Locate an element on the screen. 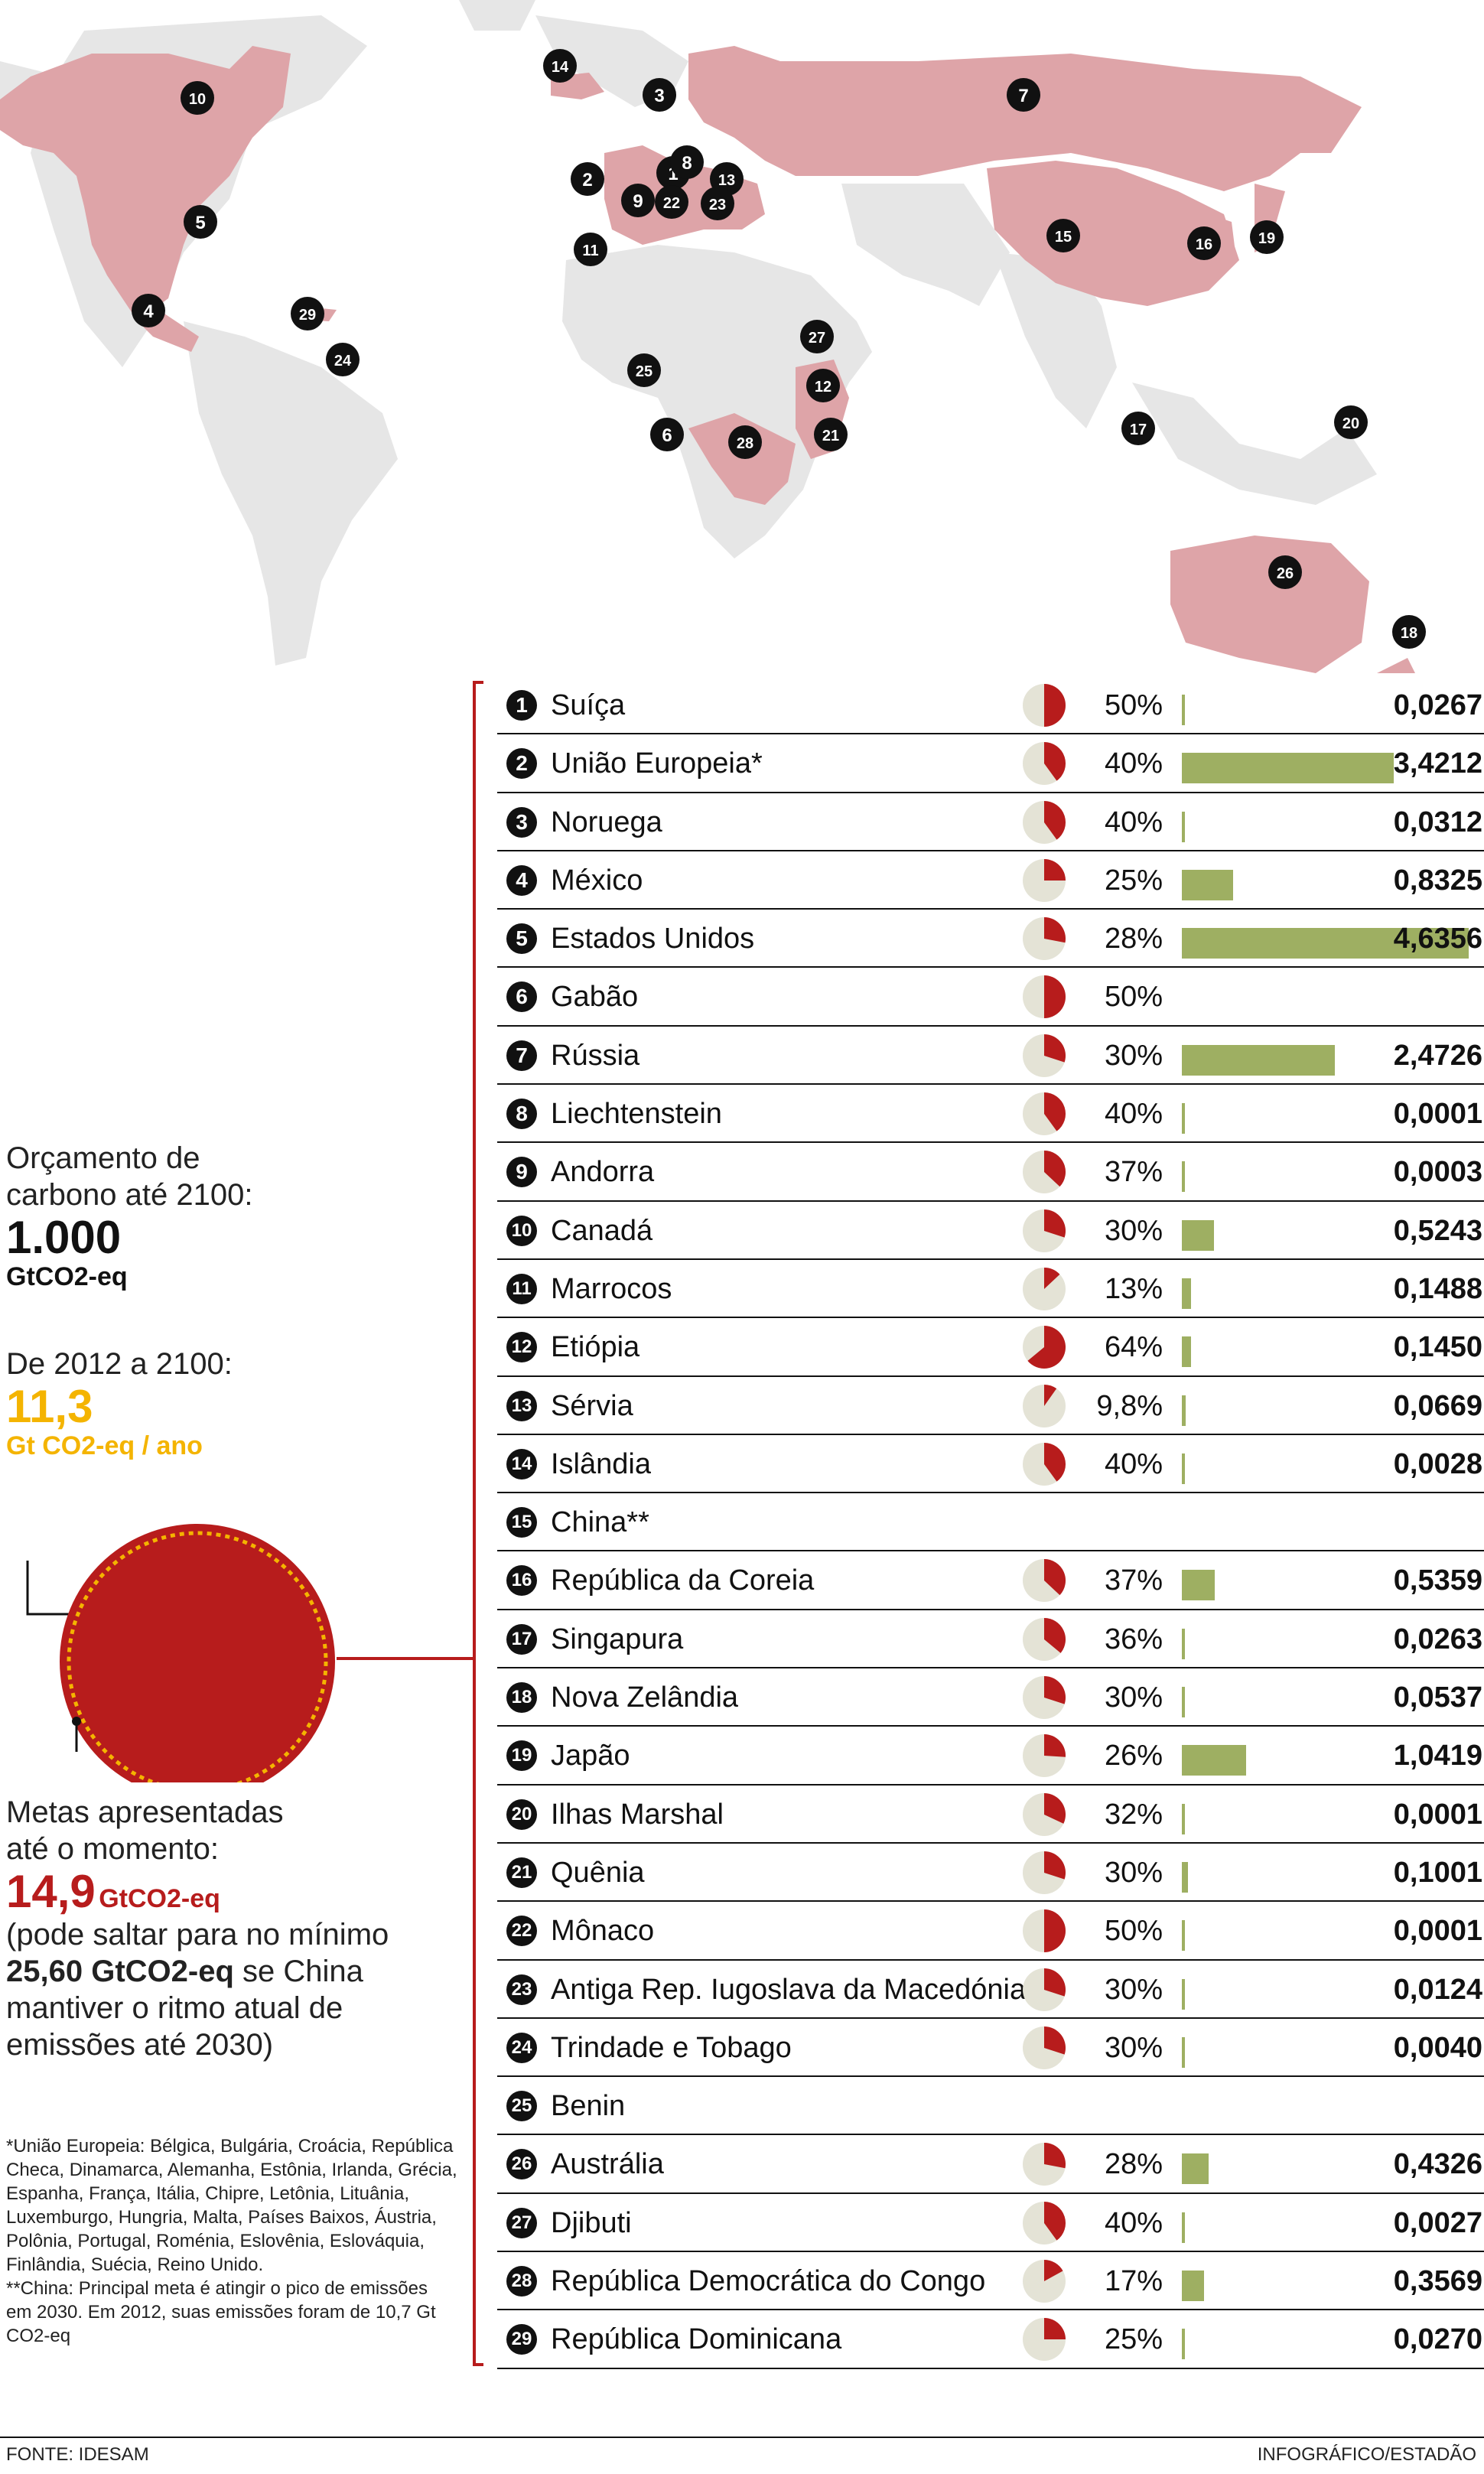 This screenshot has width=1484, height=2474. emissions-value: 0,0027 is located at coordinates (1437, 2222).